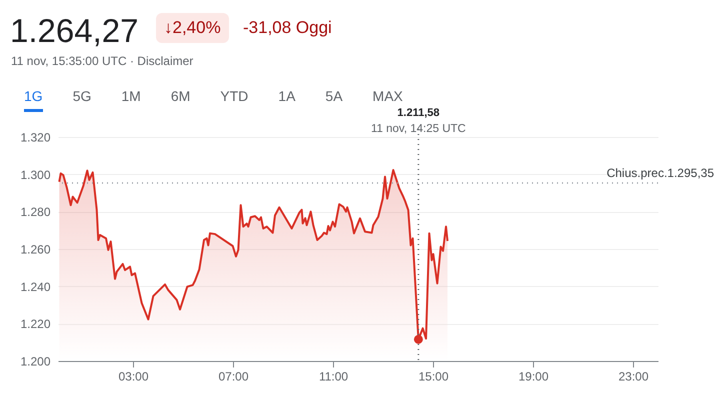  What do you see at coordinates (333, 377) in the screenshot?
I see `x-tick-label: 11:00` at bounding box center [333, 377].